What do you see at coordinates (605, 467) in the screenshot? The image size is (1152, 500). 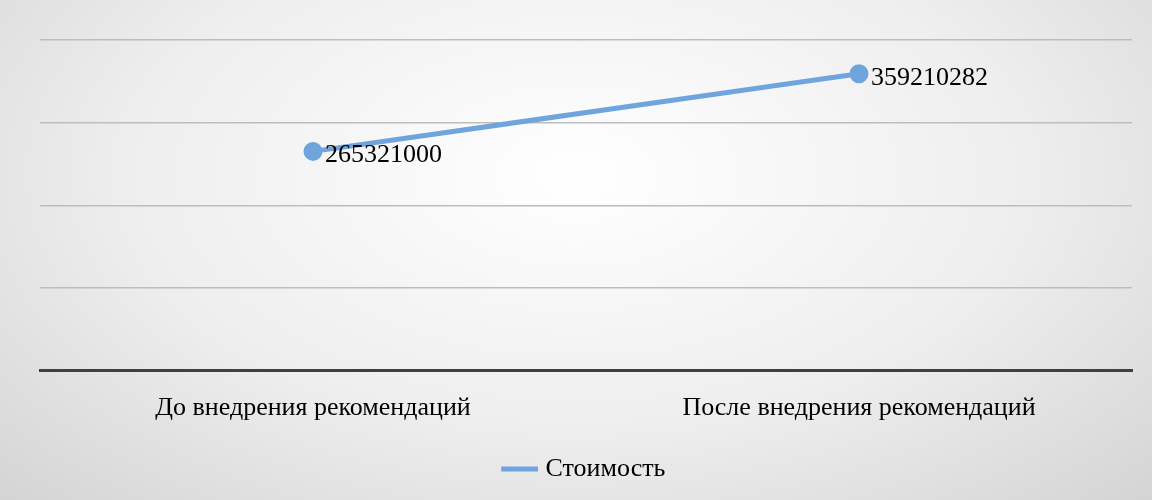 I see `legend-label: Стоимость` at bounding box center [605, 467].